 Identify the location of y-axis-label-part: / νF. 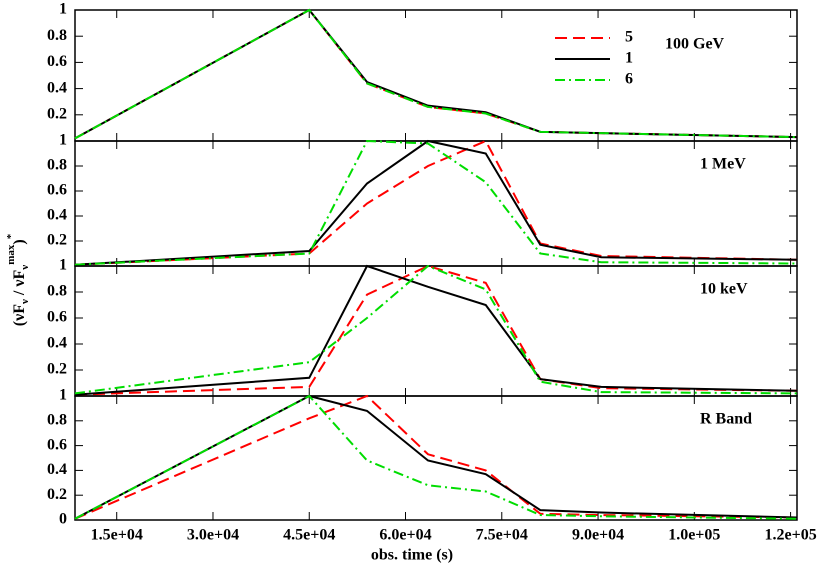
(19, 284).